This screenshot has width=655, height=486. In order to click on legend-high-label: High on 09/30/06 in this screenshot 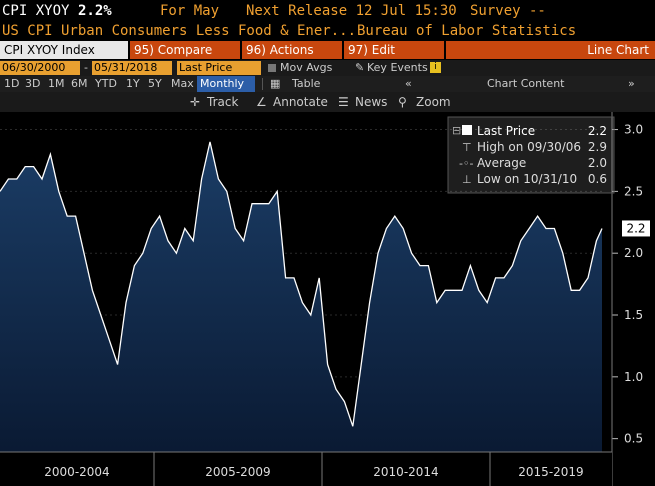, I will do `click(529, 147)`.